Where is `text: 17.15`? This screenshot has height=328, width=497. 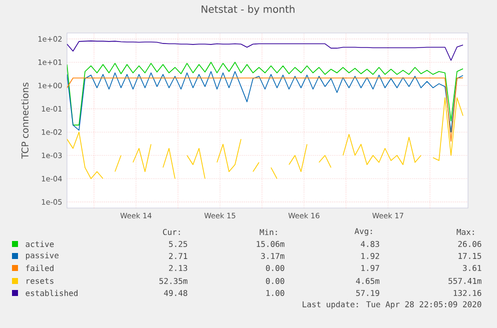
text: 17.15 is located at coordinates (470, 256).